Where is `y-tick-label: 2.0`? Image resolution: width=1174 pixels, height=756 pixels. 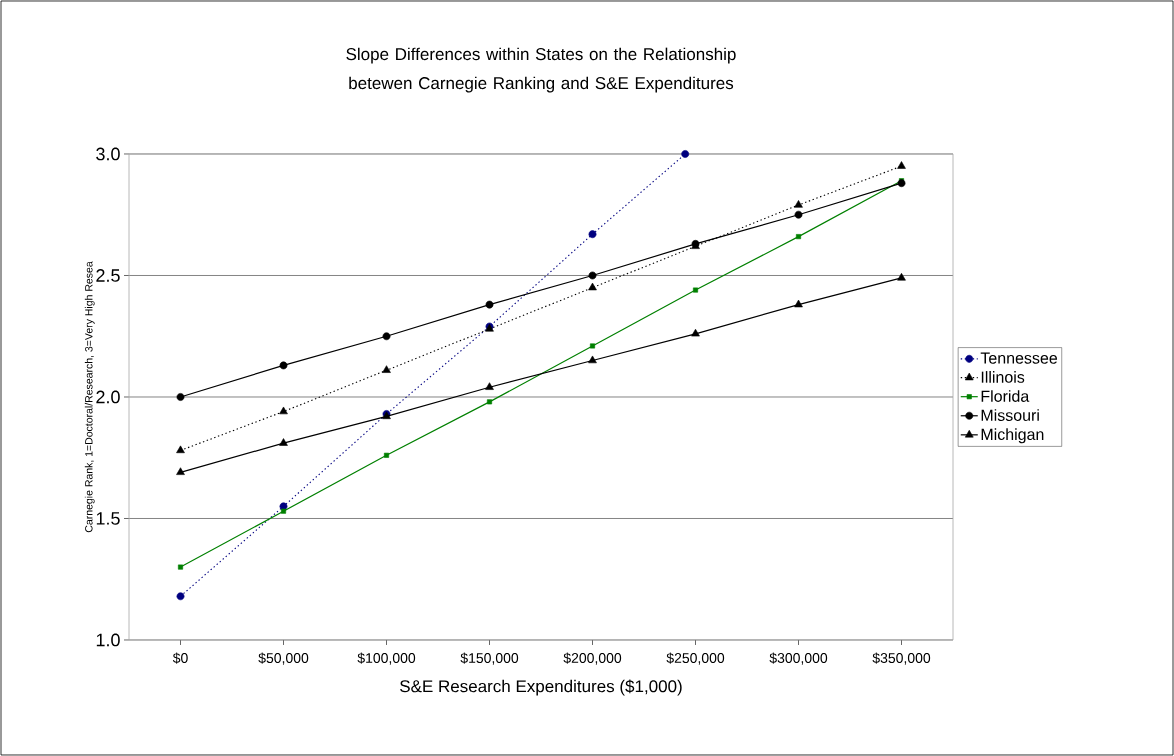
y-tick-label: 2.0 is located at coordinates (108, 397).